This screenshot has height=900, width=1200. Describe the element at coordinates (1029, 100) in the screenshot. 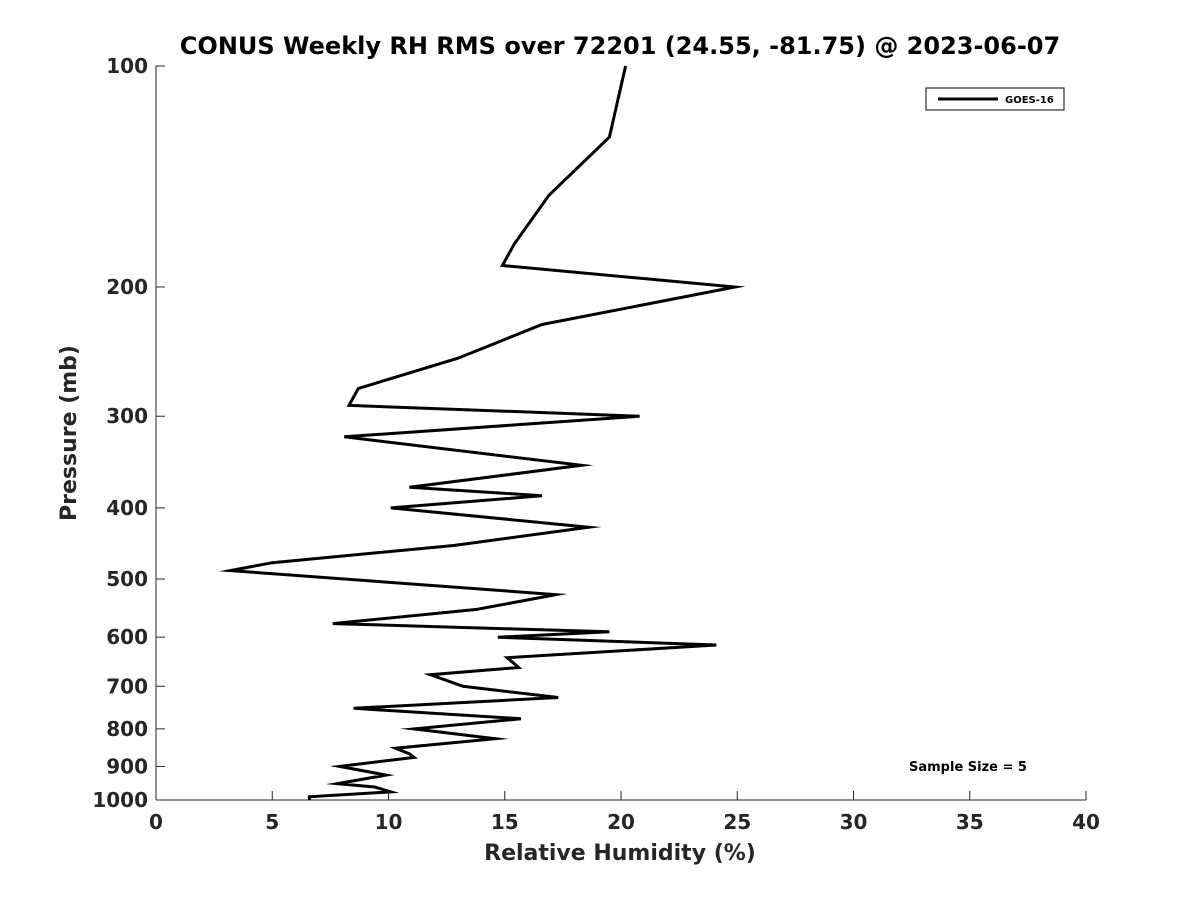

I see `legend-label-goes-16: GOES-16` at that location.